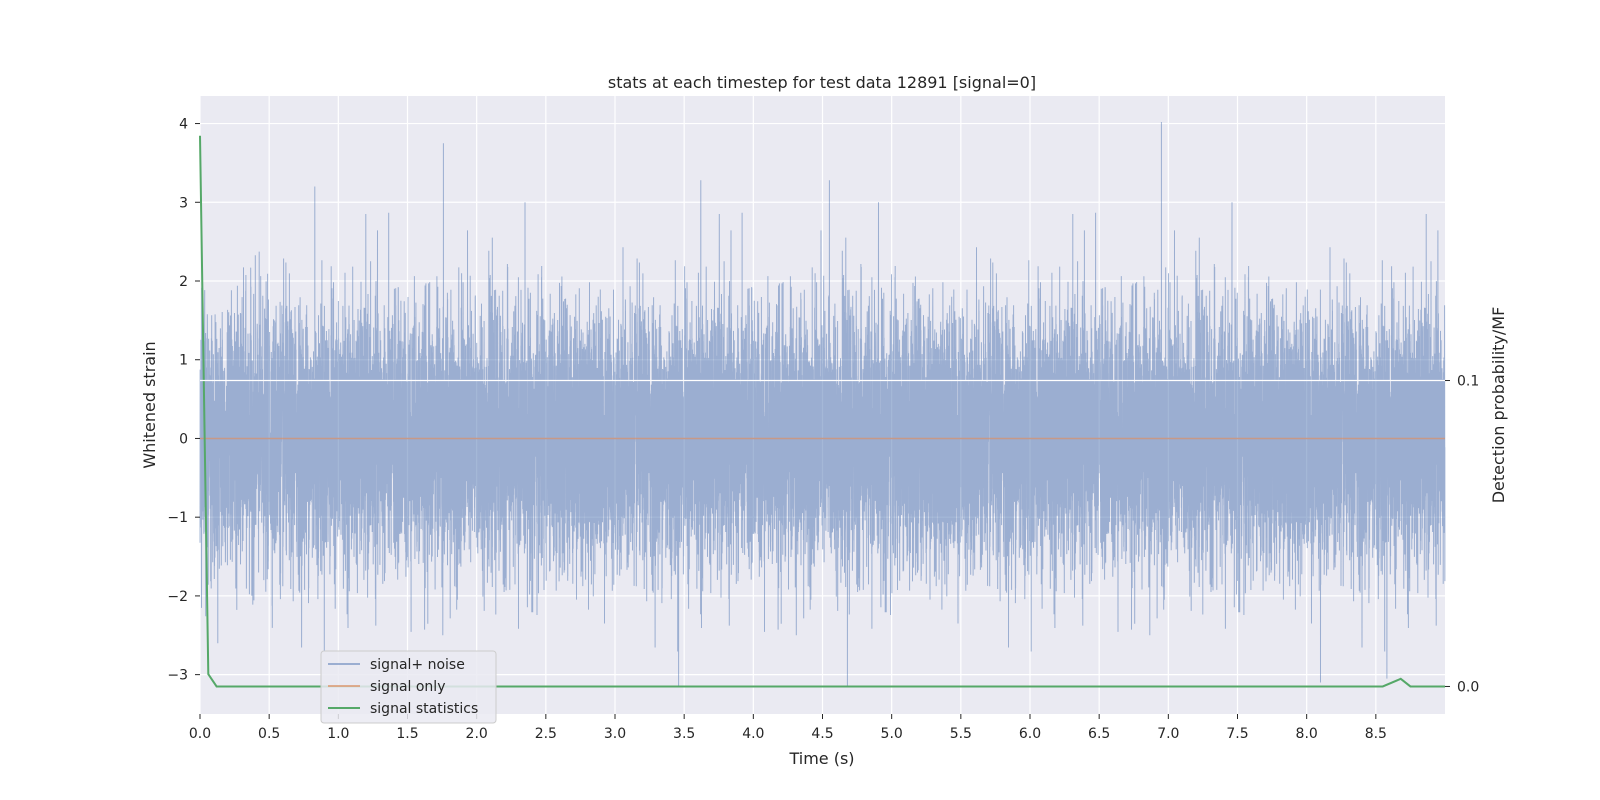 This screenshot has width=1600, height=800. I want to click on x-tick-label-17: 8.5, so click(1376, 734).